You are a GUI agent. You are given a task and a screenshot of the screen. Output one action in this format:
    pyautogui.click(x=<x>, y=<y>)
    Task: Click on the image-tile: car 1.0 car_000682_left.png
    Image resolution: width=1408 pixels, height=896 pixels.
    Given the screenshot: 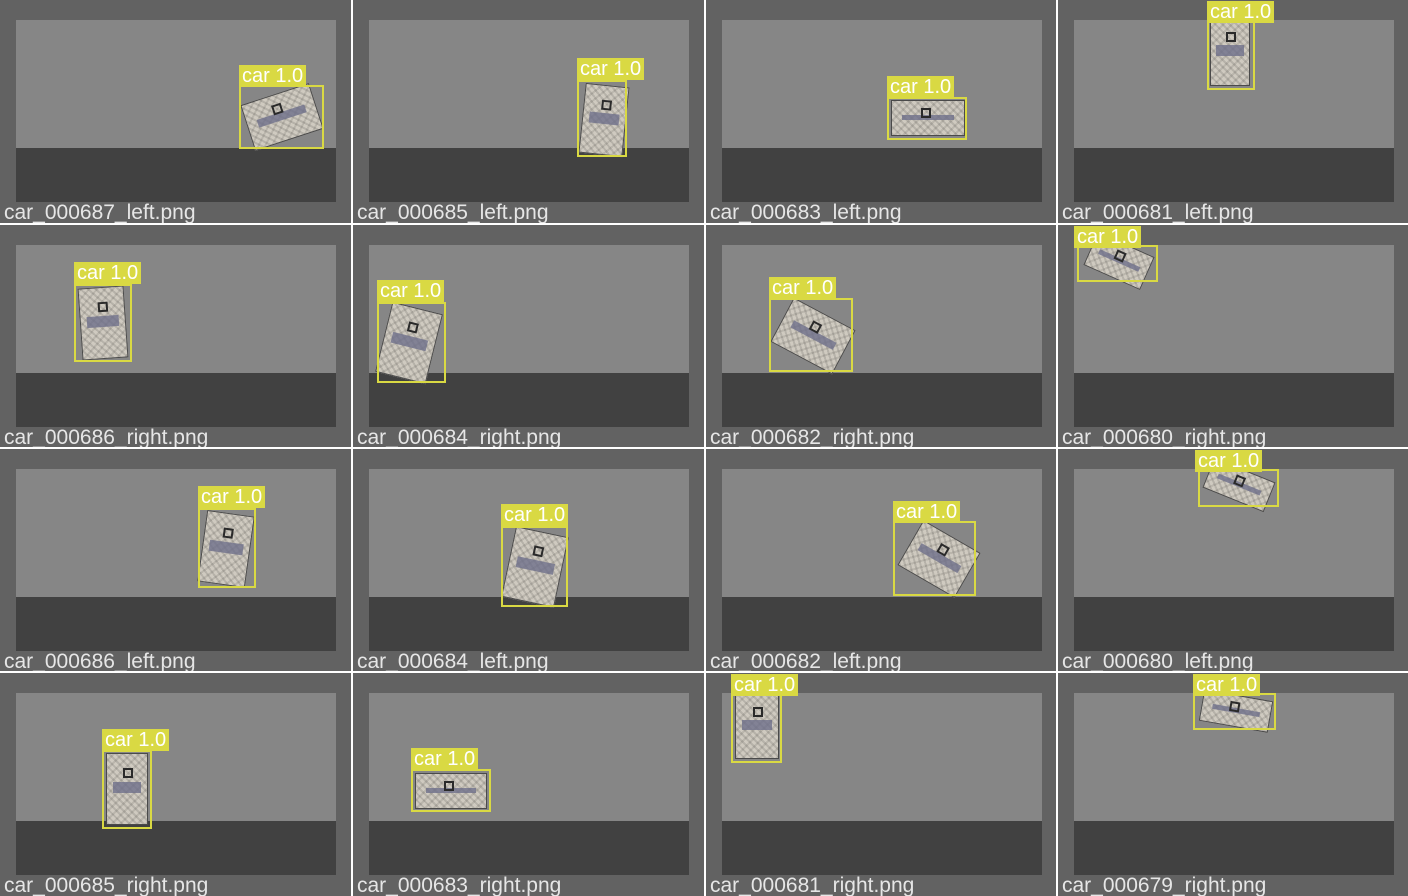 What is the action you would take?
    pyautogui.click(x=881, y=560)
    